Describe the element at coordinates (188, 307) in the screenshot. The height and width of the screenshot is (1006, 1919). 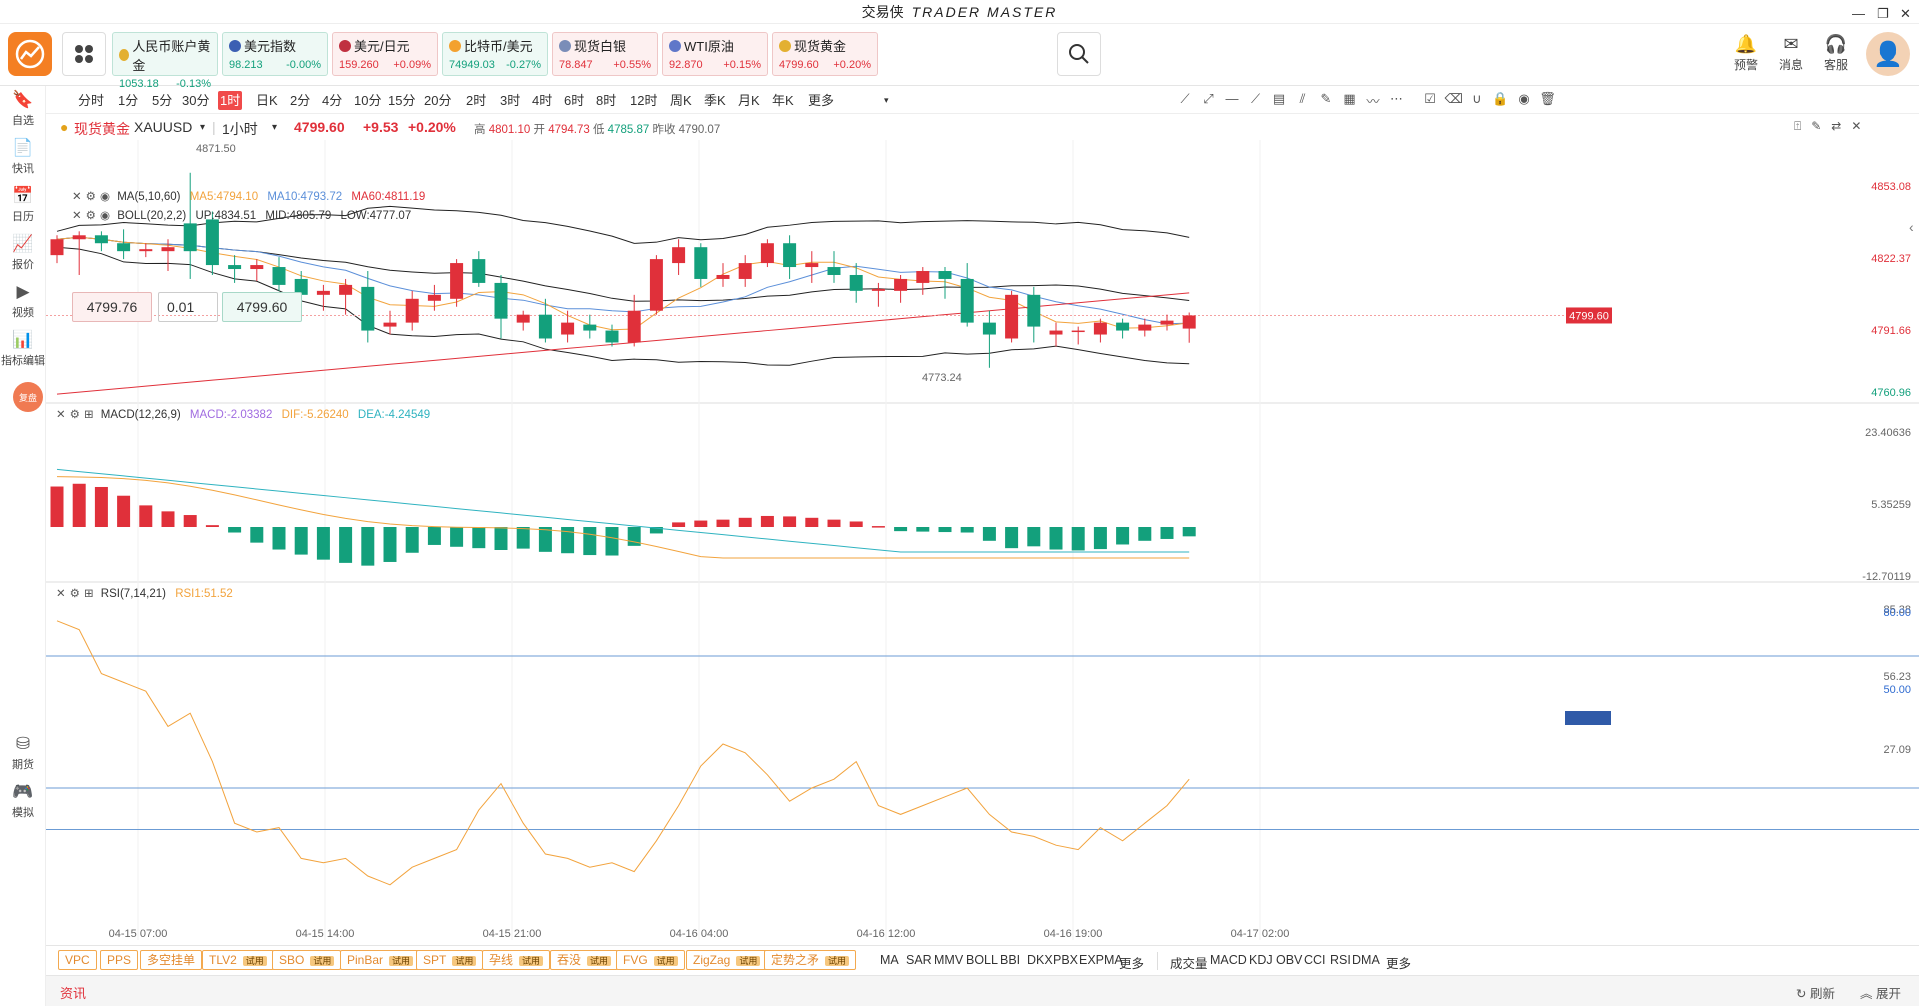
I see `quantity-input: 0.01` at that location.